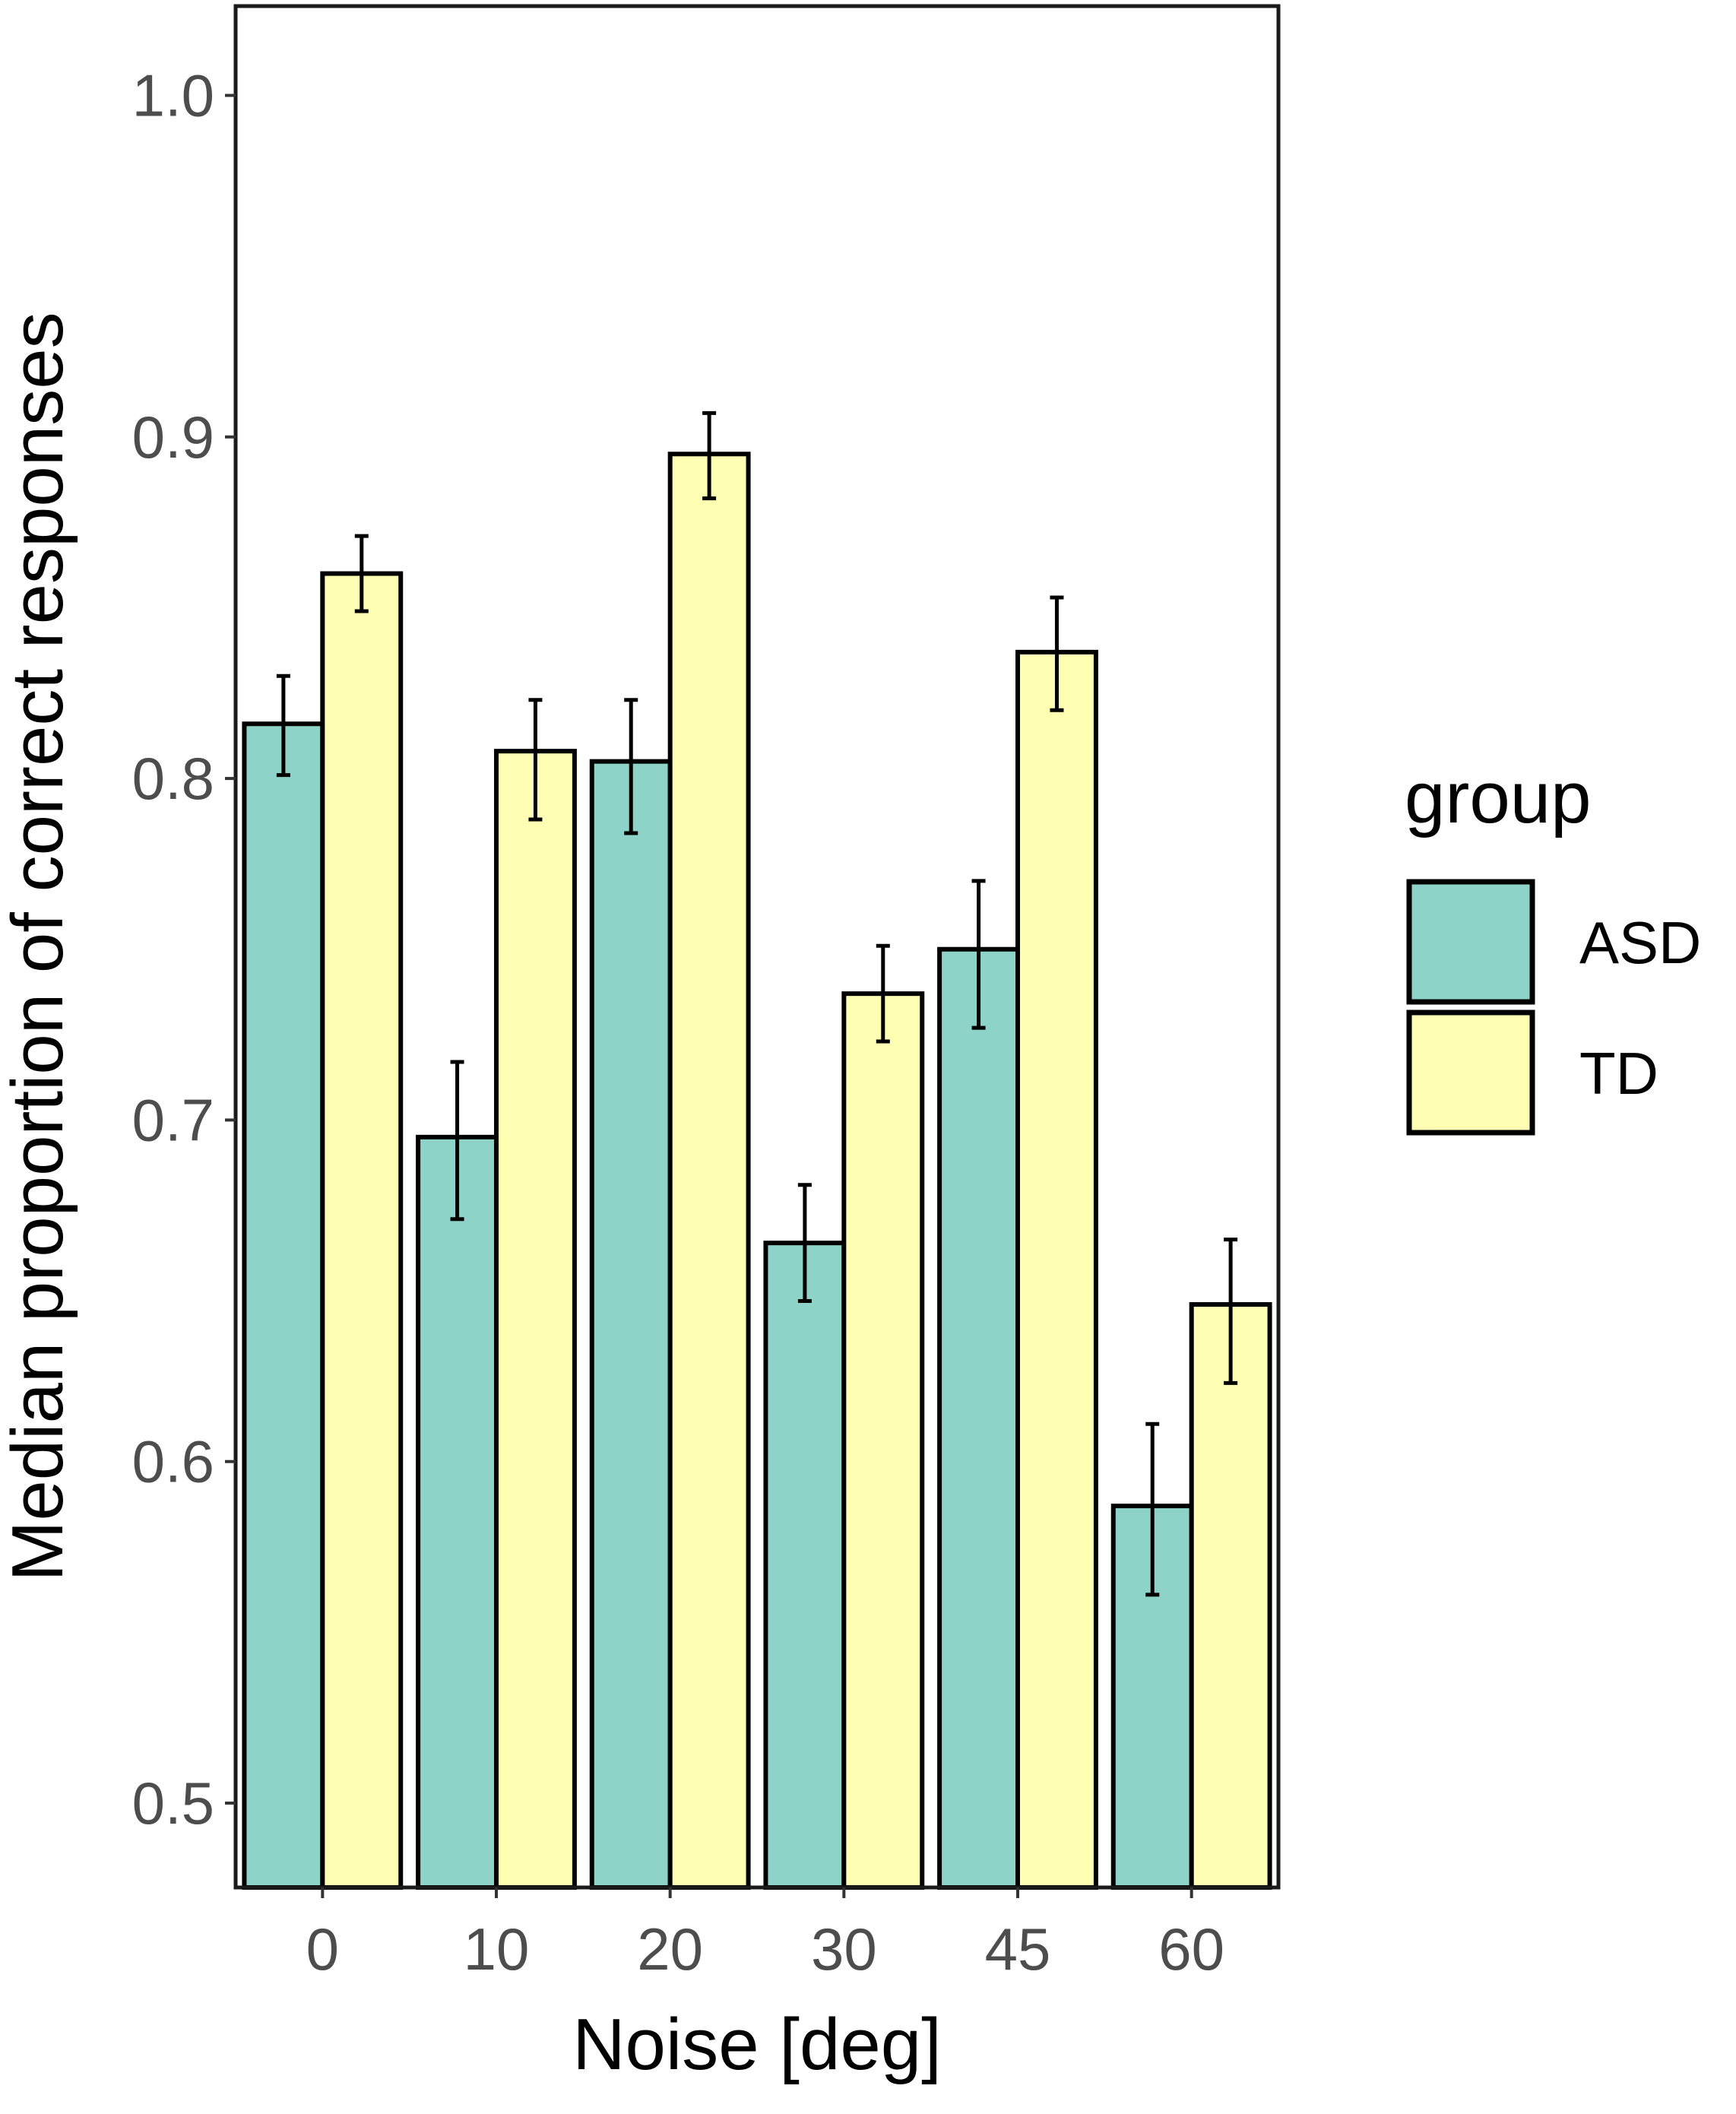 The width and height of the screenshot is (1736, 2114). I want to click on y-tick-label-0.7: 0.7, so click(173, 1119).